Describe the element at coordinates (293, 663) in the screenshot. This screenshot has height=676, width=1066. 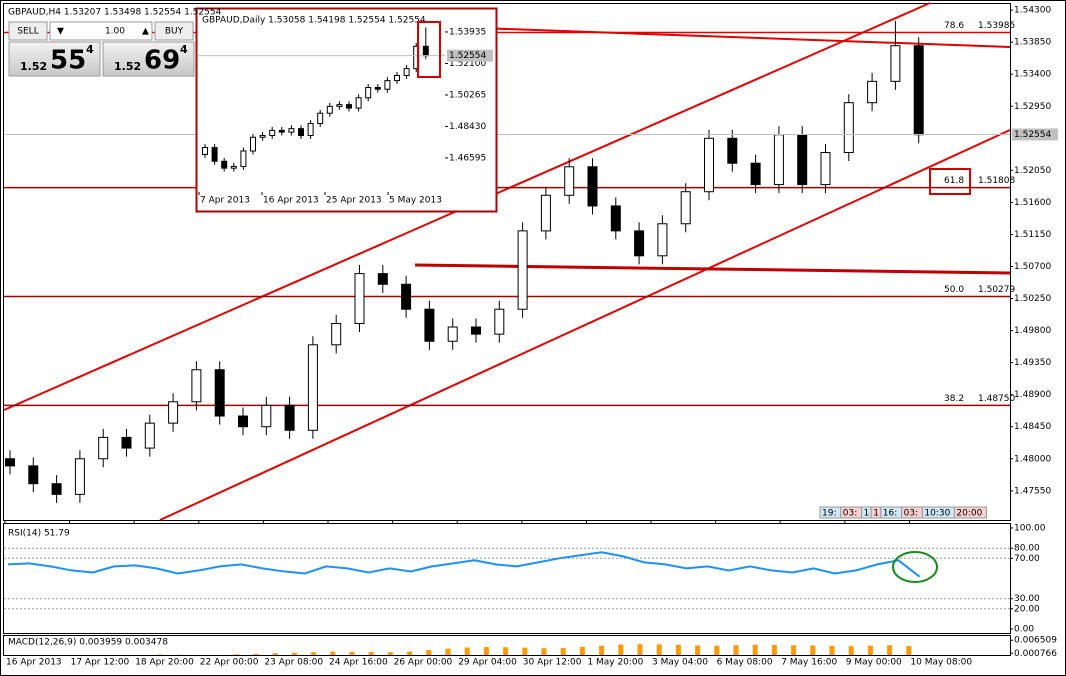
I see `x-tick-label: 23 Apr 08:00` at that location.